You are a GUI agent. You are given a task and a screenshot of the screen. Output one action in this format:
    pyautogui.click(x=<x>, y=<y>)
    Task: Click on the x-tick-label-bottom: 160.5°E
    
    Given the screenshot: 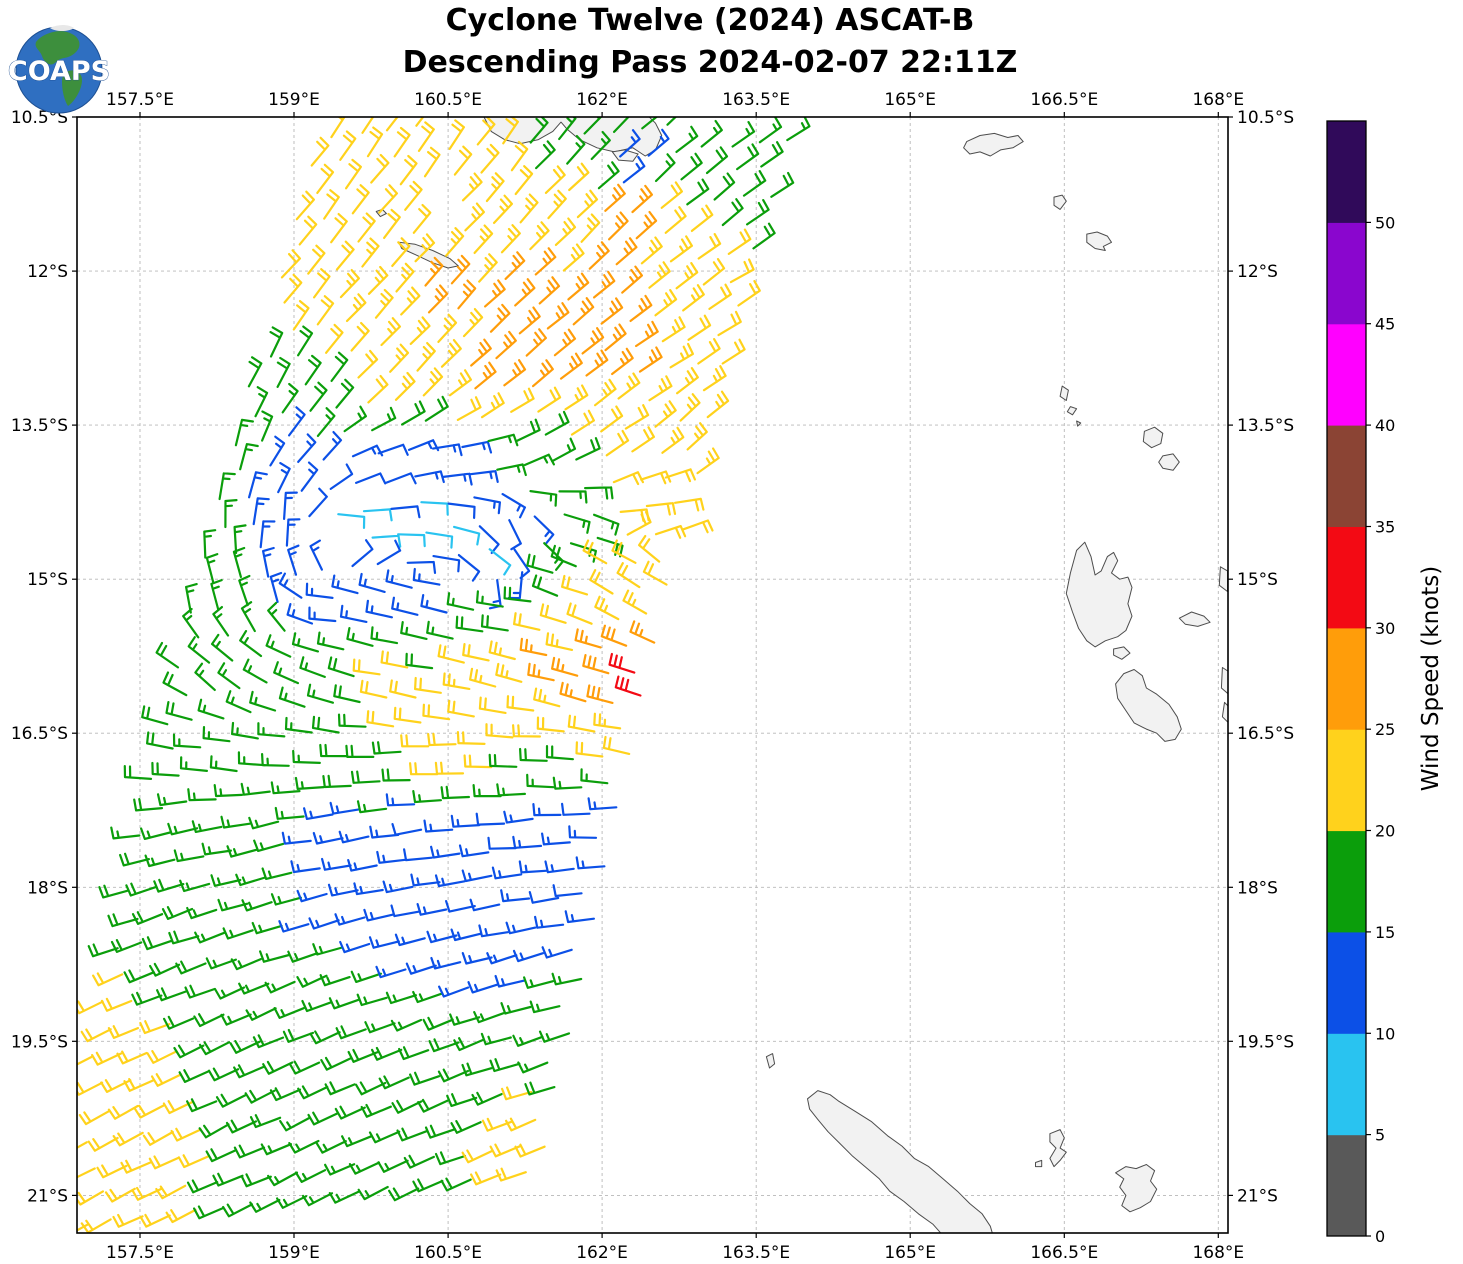 What is the action you would take?
    pyautogui.click(x=448, y=1253)
    